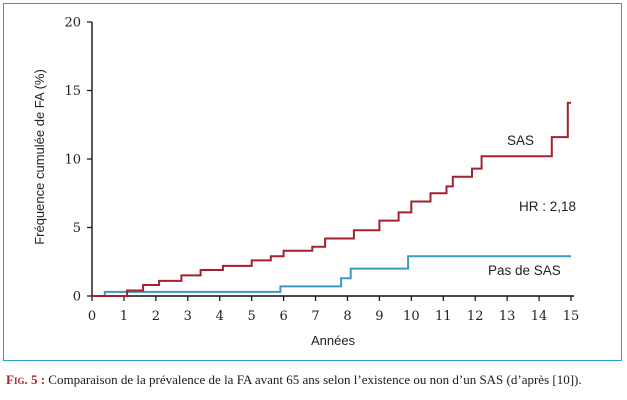 The image size is (627, 400). What do you see at coordinates (26, 379) in the screenshot?
I see `caption-label: Fig. 5 :` at bounding box center [26, 379].